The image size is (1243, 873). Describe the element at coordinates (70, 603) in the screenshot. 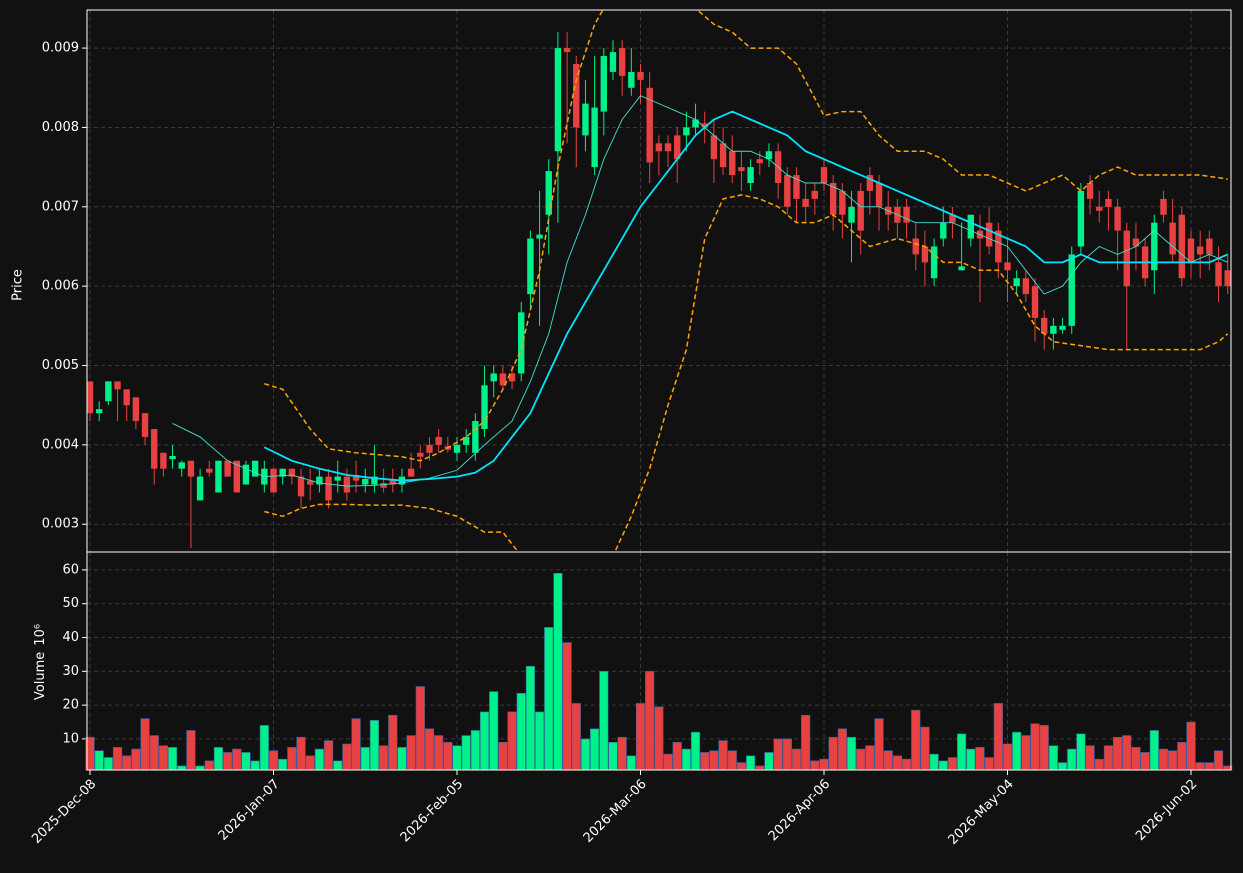

I see `y-tick-label: 50` at that location.